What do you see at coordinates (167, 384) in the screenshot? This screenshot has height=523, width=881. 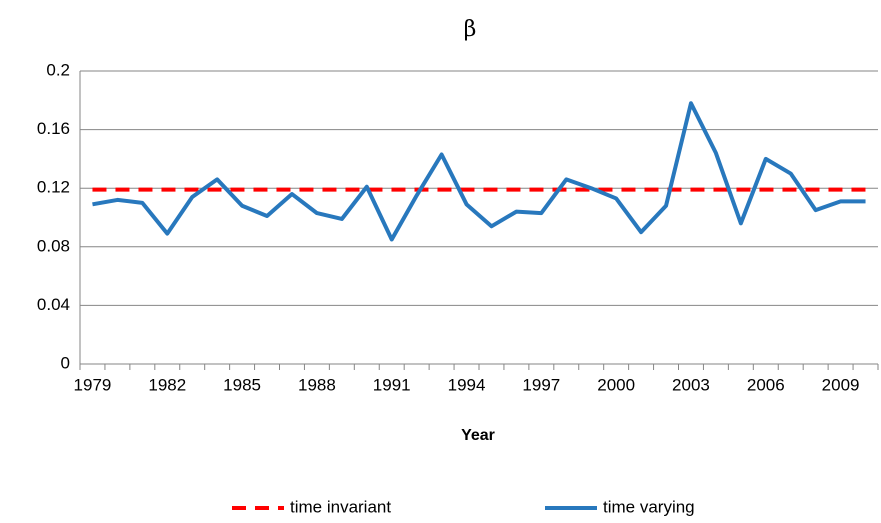 I see `x-tick-label: 1982` at bounding box center [167, 384].